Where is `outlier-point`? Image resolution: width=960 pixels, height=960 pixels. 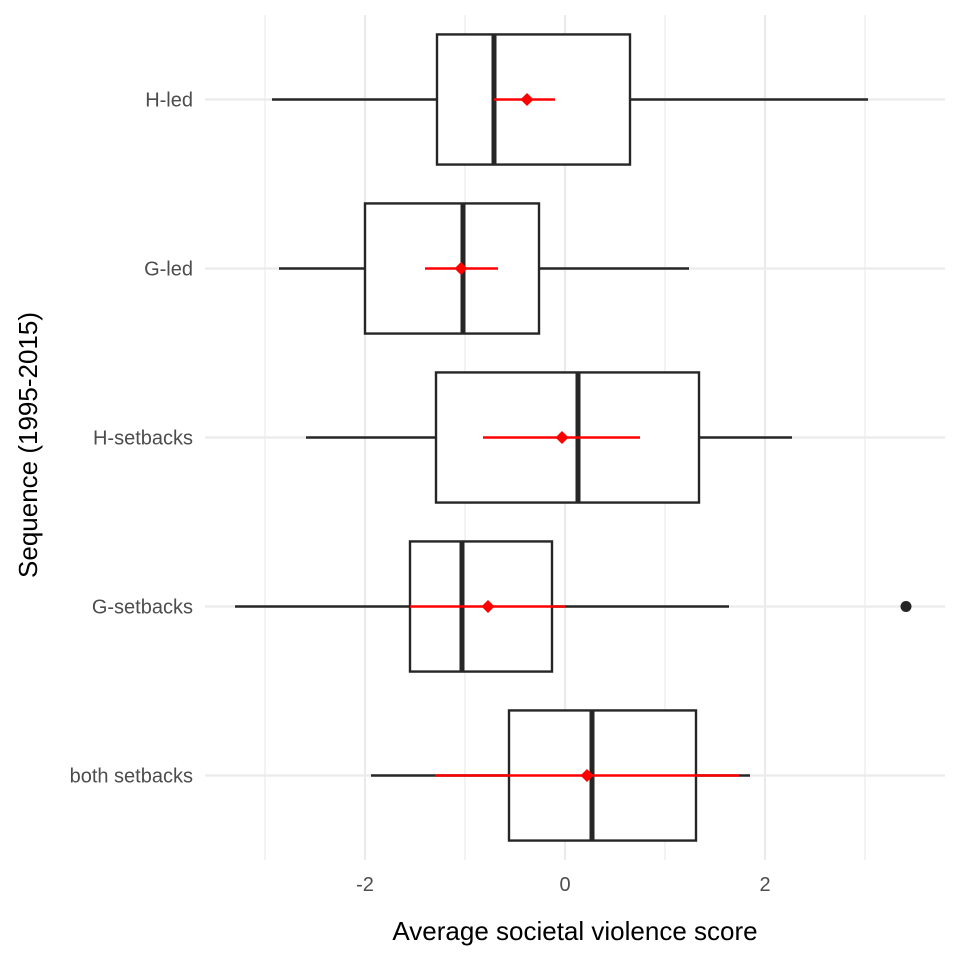 outlier-point is located at coordinates (906, 606).